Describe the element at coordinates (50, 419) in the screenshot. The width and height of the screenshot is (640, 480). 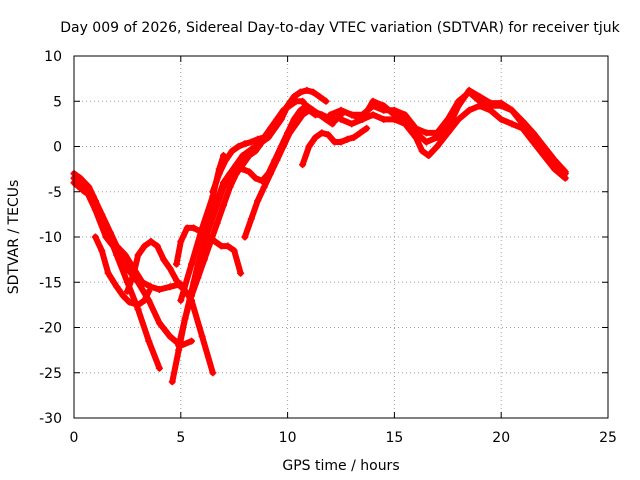
I see `y-tick-label: -30` at that location.